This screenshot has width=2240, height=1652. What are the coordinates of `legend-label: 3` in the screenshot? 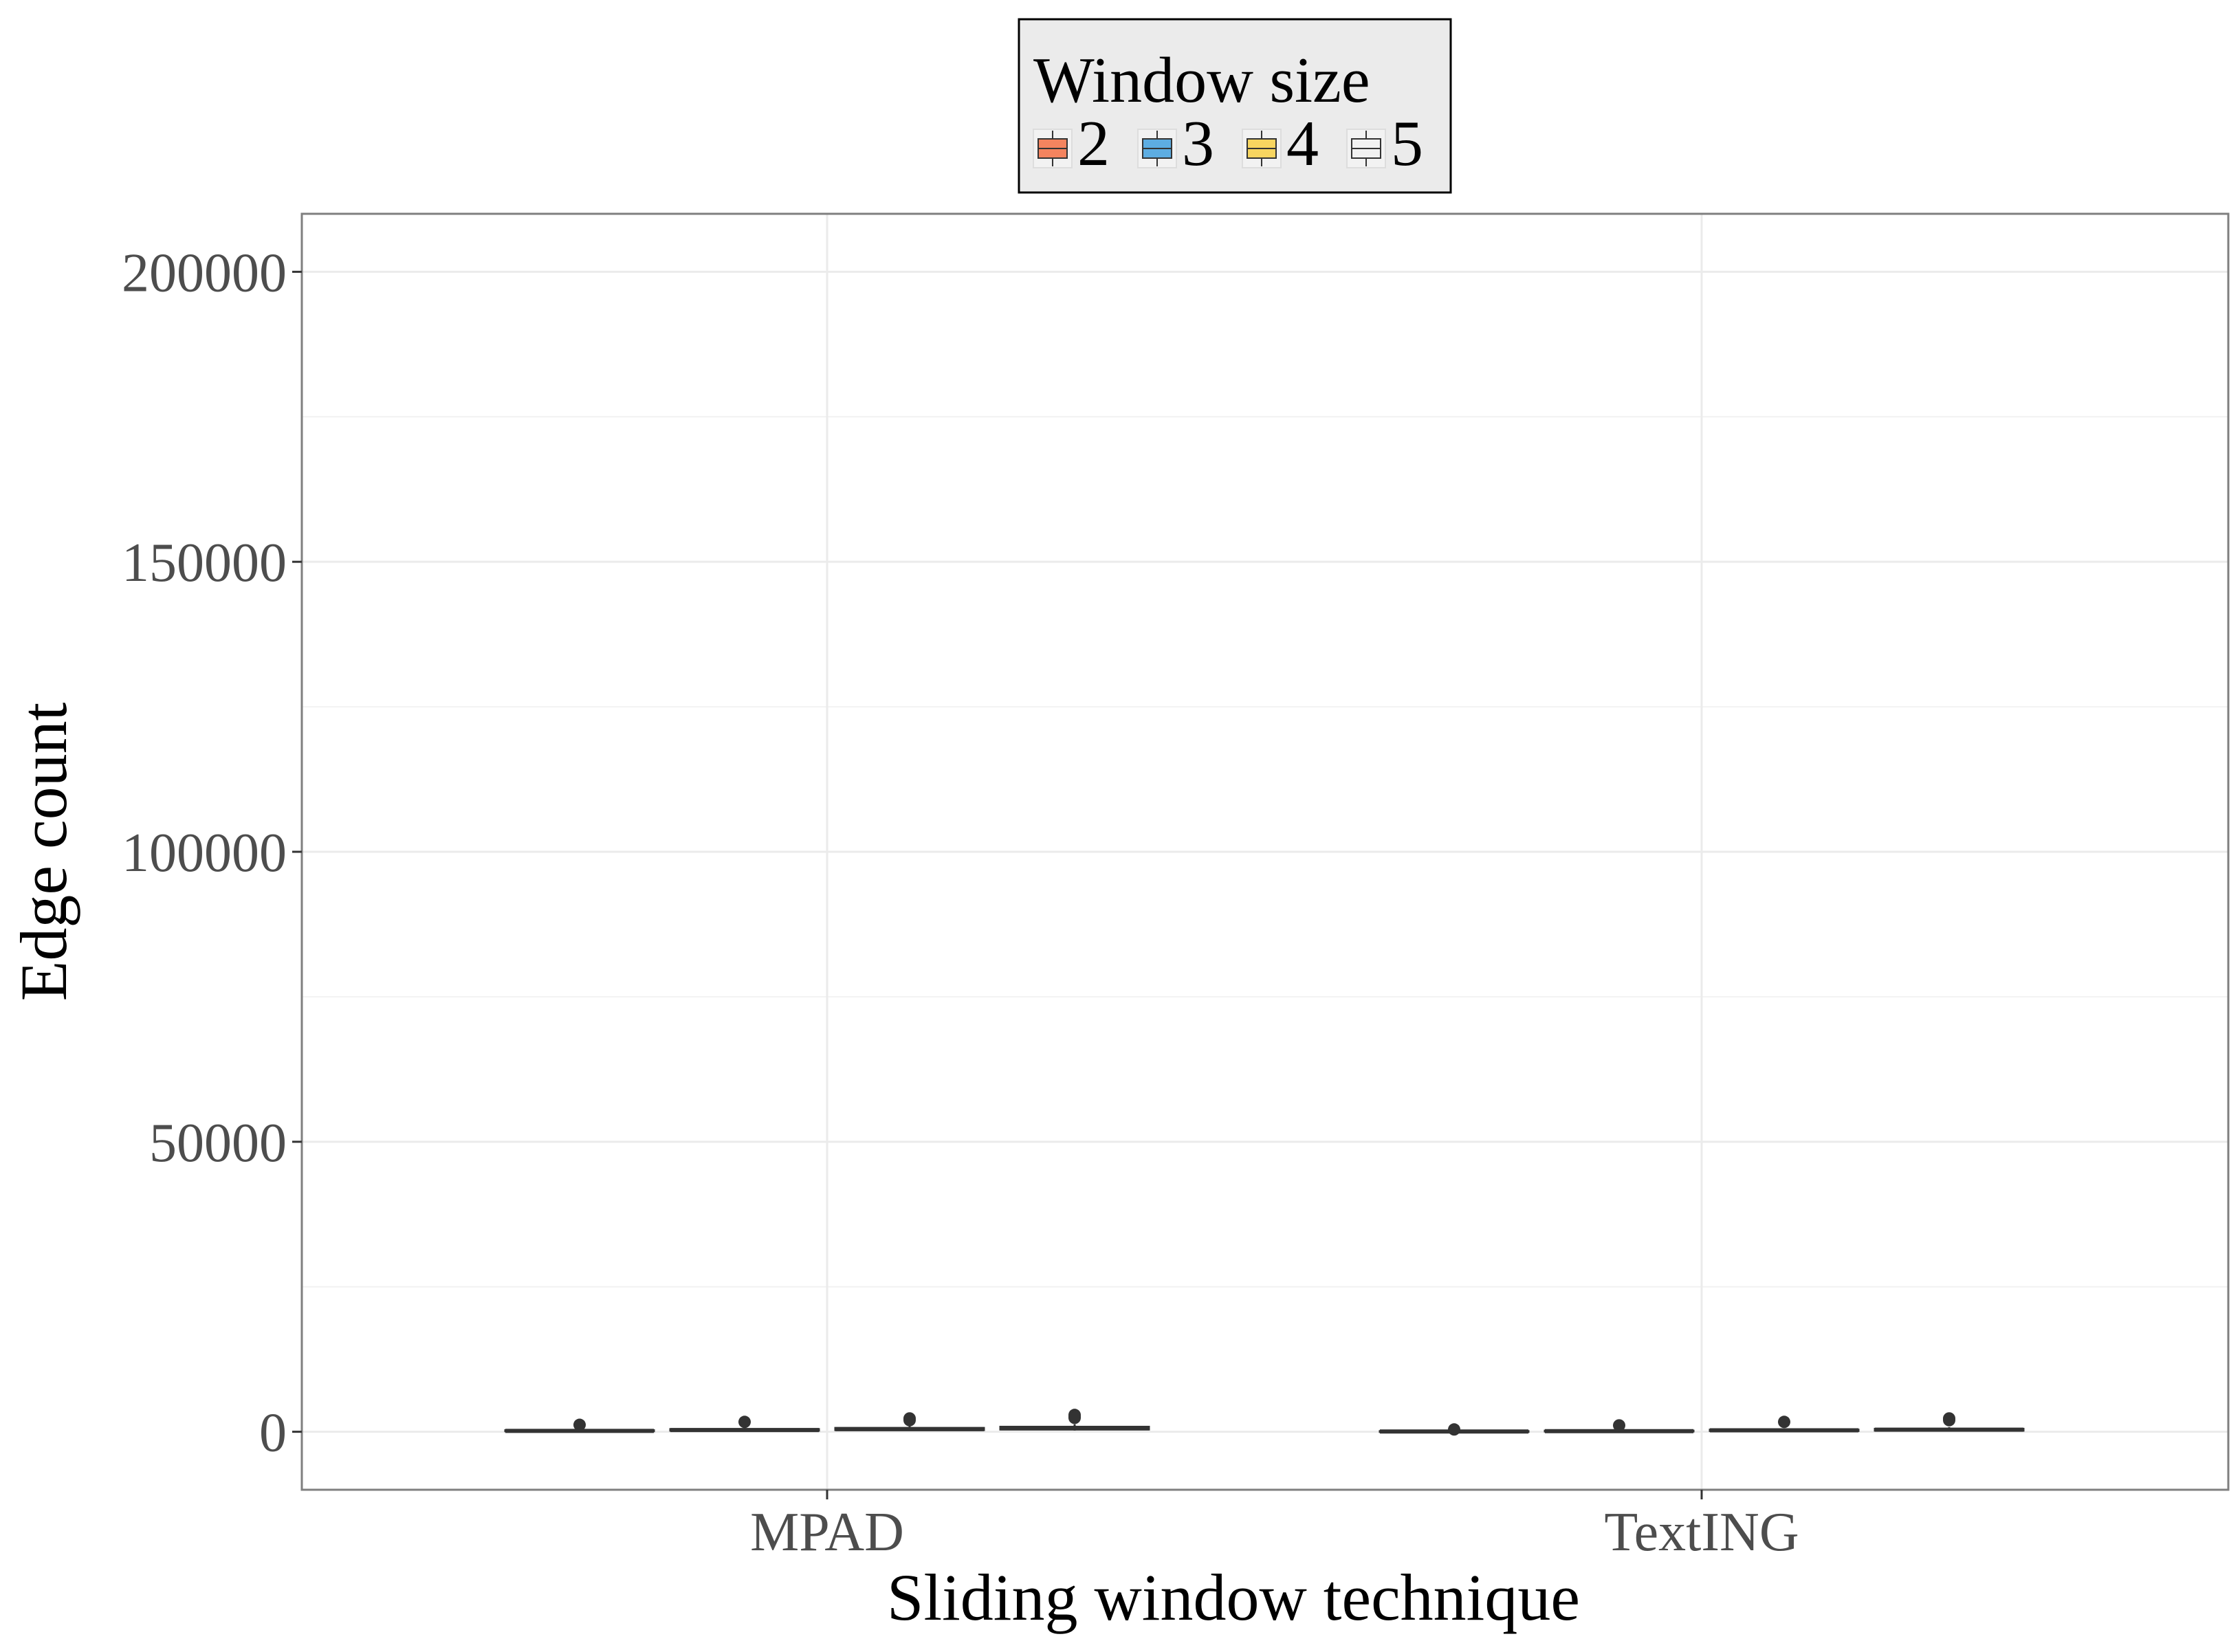 It's located at (1198, 143).